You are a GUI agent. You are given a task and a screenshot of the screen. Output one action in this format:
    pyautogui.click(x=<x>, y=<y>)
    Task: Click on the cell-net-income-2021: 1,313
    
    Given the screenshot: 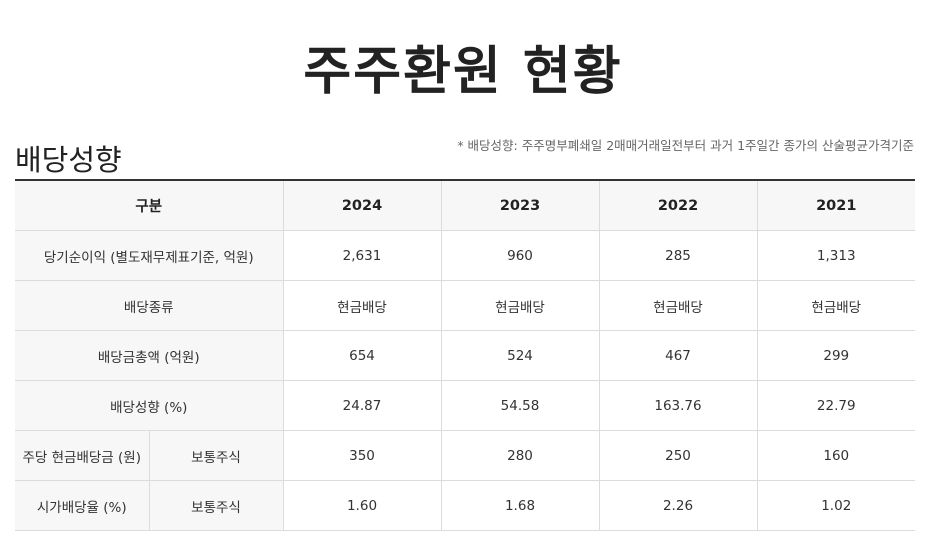 What is the action you would take?
    pyautogui.click(x=836, y=255)
    